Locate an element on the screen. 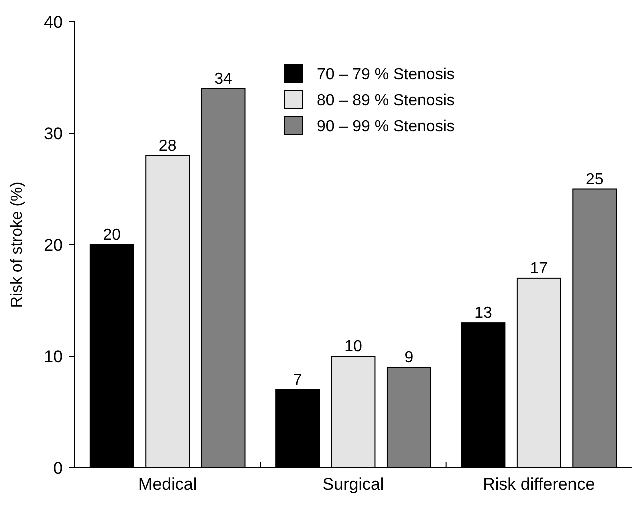 The height and width of the screenshot is (505, 642). data-label: 25 is located at coordinates (595, 179).